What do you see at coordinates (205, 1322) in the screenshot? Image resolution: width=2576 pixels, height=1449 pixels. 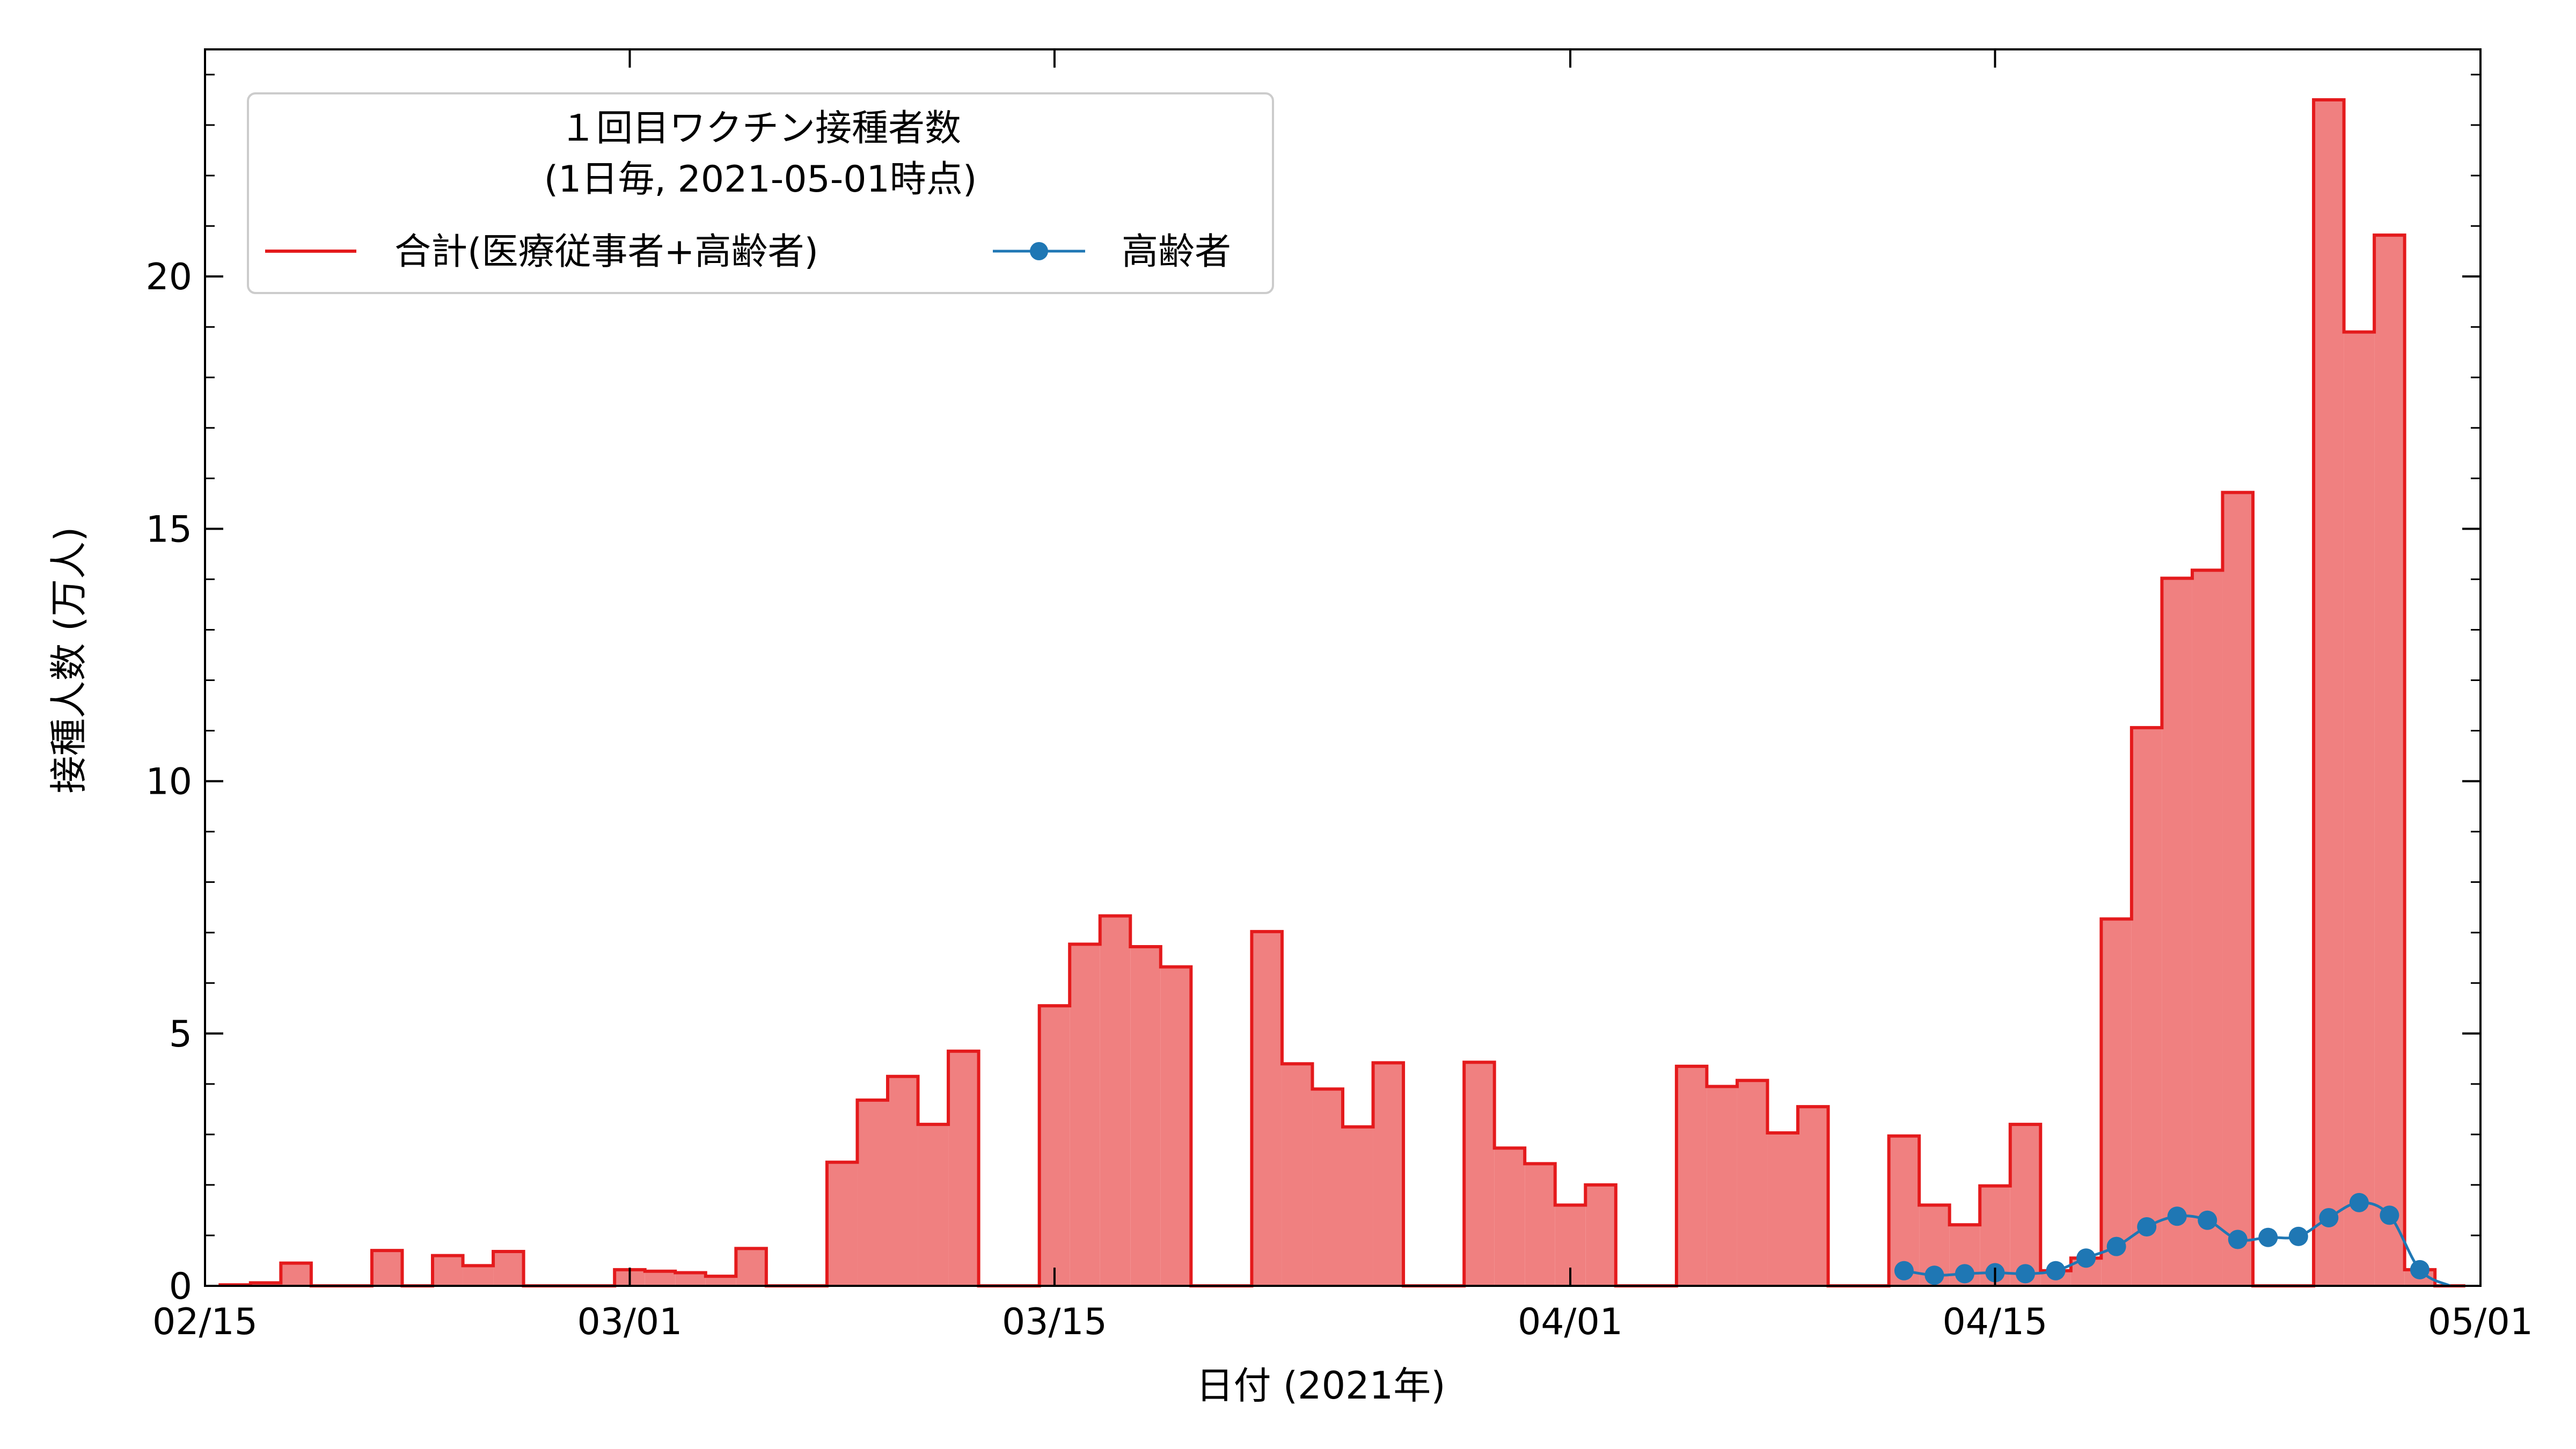 I see `x-tick-label: 02/15` at bounding box center [205, 1322].